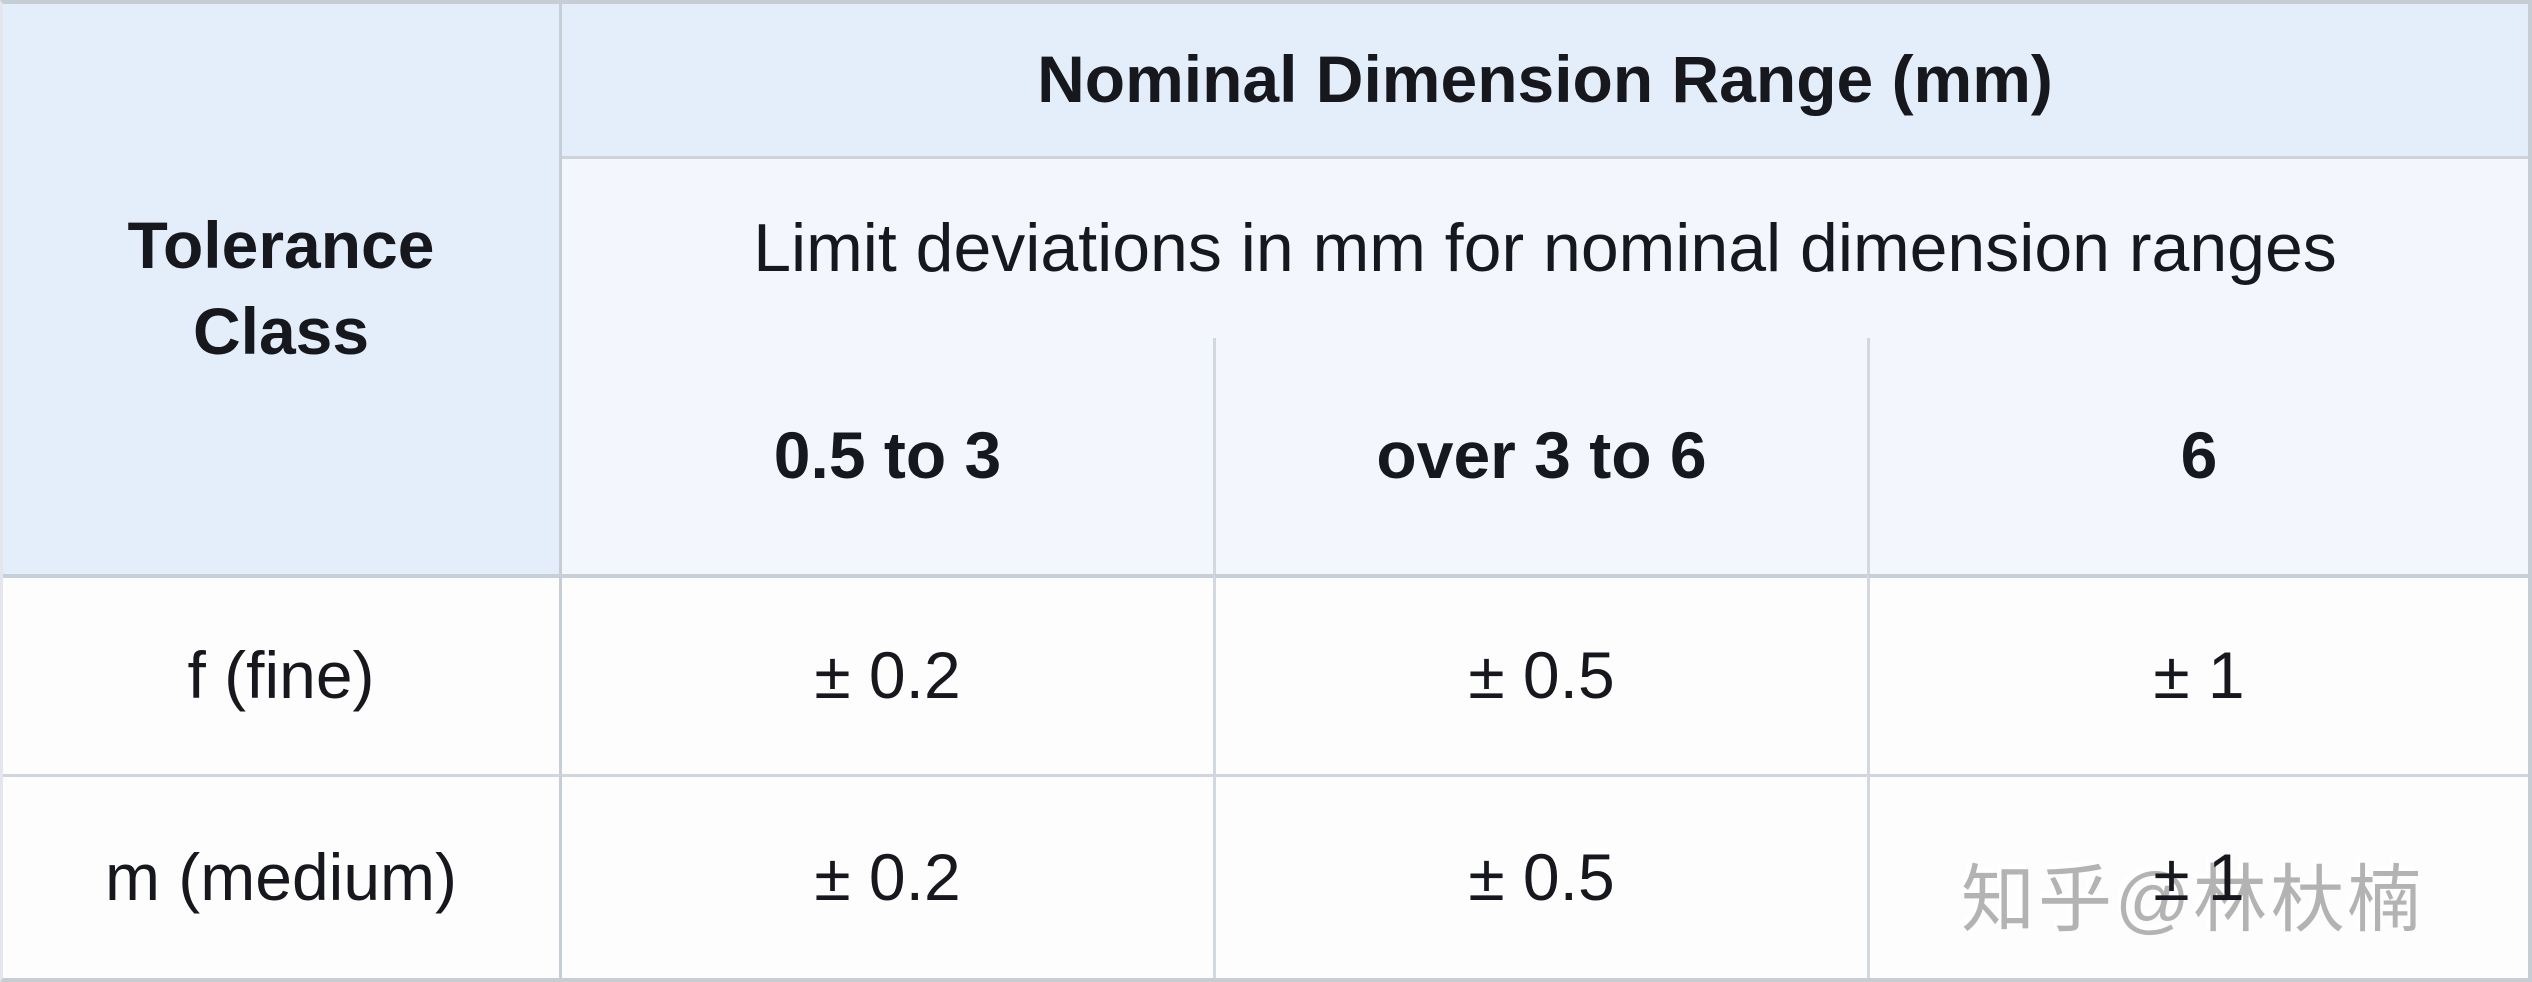 This screenshot has height=982, width=2532. I want to click on column-header-label: 6, so click(2199, 455).